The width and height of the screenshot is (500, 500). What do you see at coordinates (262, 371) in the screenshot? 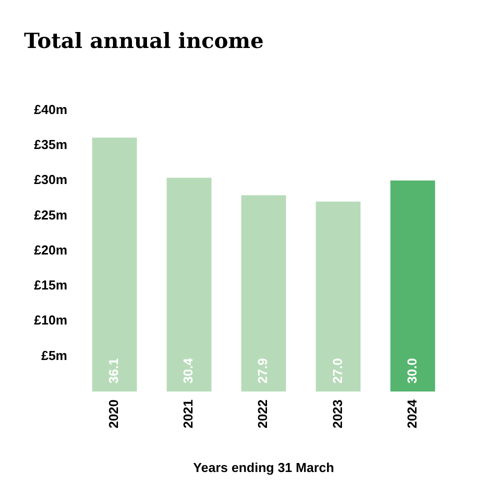
I see `data-label: 27.9` at bounding box center [262, 371].